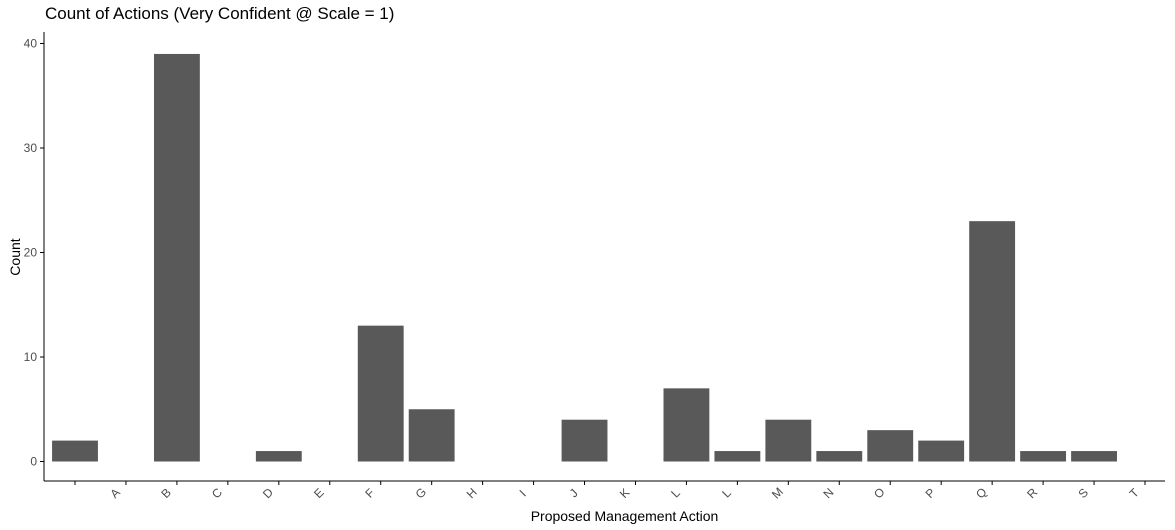 The image size is (1175, 530). I want to click on x-tick-label-8: H, so click(472, 493).